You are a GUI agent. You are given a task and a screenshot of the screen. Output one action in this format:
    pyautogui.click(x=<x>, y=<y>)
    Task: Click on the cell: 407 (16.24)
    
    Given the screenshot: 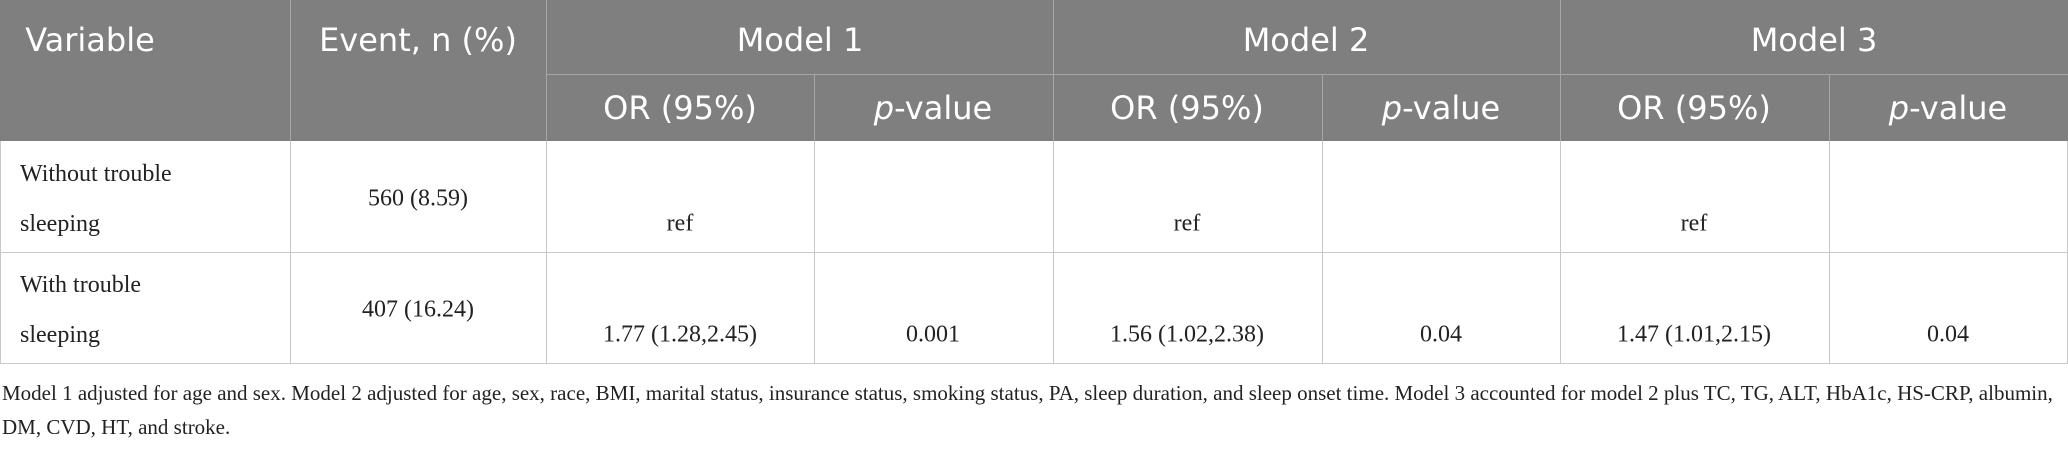 What is the action you would take?
    pyautogui.click(x=418, y=309)
    